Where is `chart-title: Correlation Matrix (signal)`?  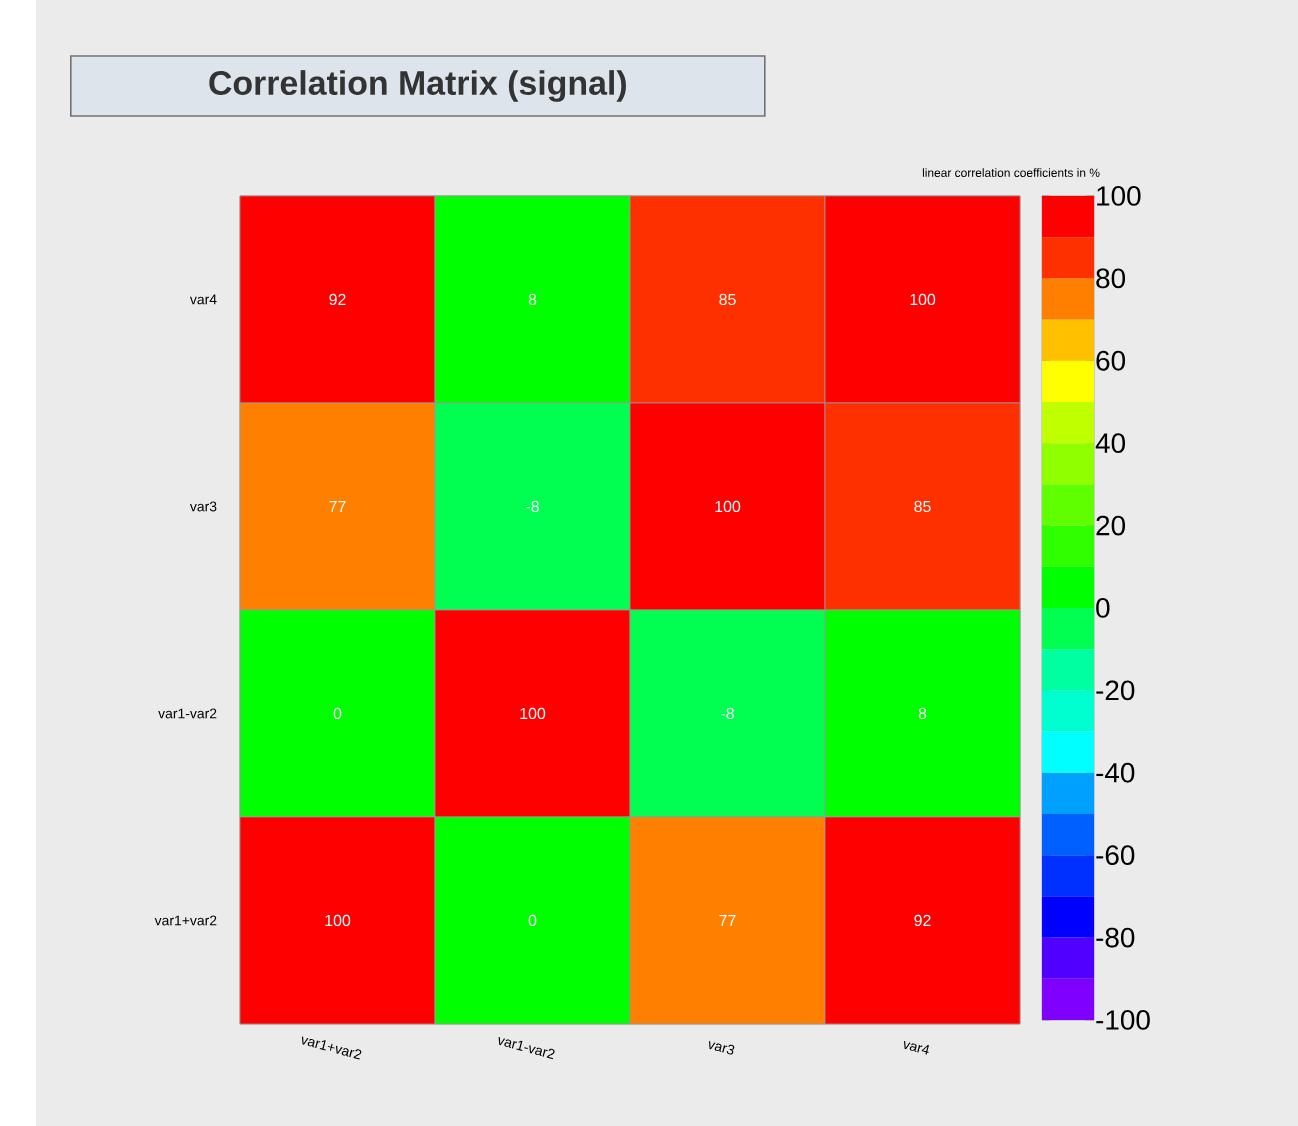
chart-title: Correlation Matrix (signal) is located at coordinates (417, 86).